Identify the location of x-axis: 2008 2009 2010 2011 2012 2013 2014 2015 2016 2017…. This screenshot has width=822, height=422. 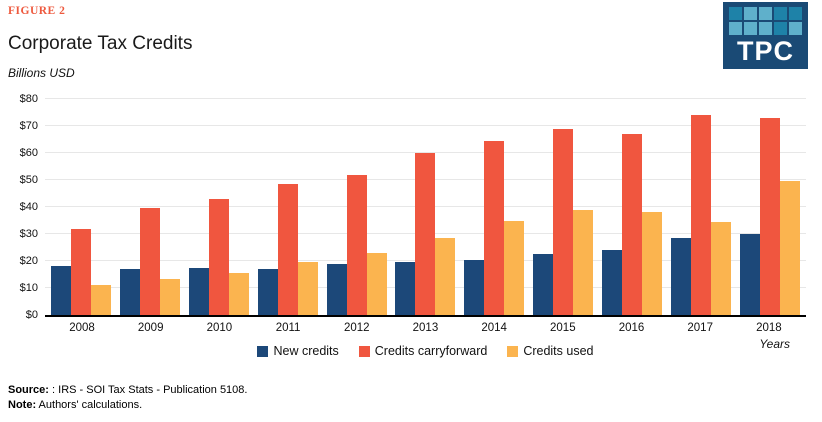
(425, 325).